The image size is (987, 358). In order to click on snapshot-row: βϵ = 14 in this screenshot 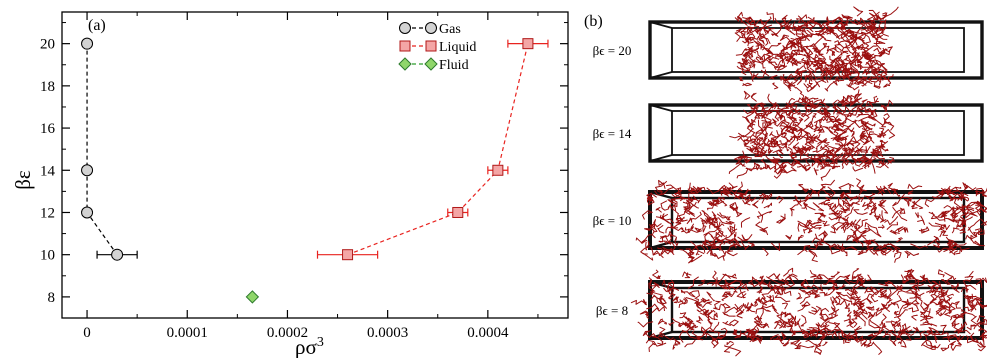, I will do `click(788, 133)`.